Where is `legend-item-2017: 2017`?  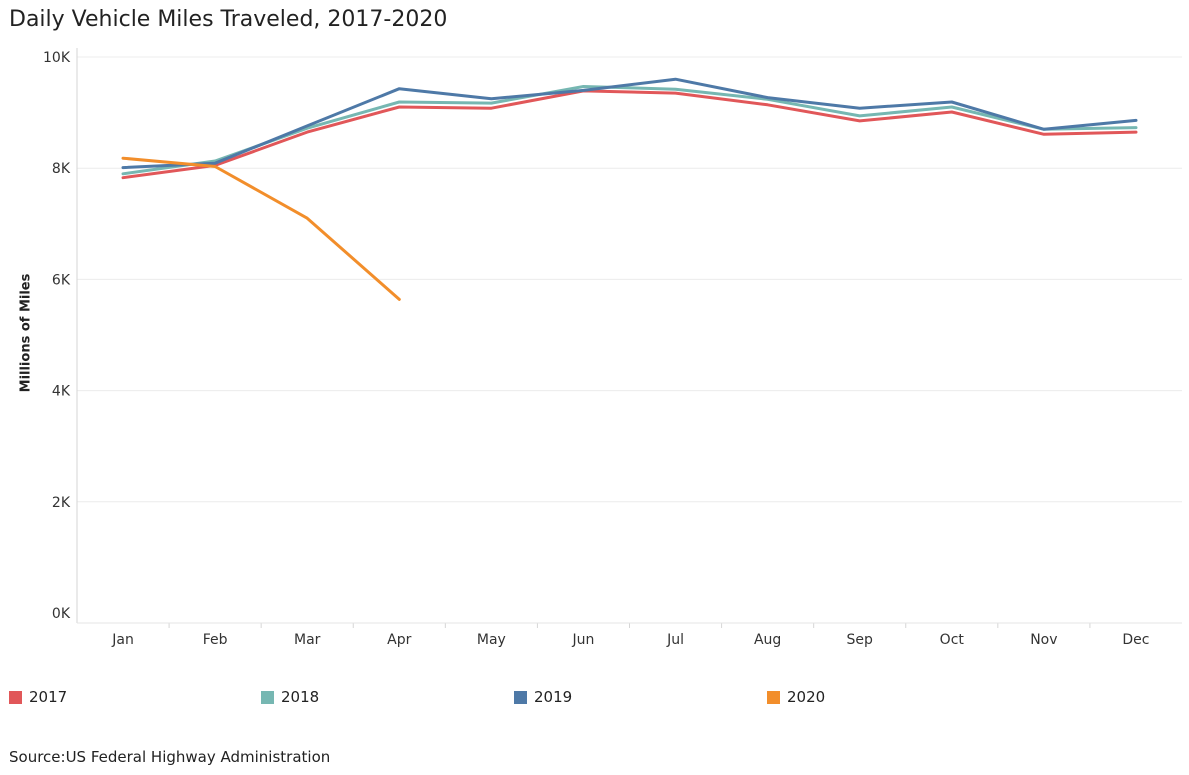
legend-item-2017: 2017 is located at coordinates (38, 697).